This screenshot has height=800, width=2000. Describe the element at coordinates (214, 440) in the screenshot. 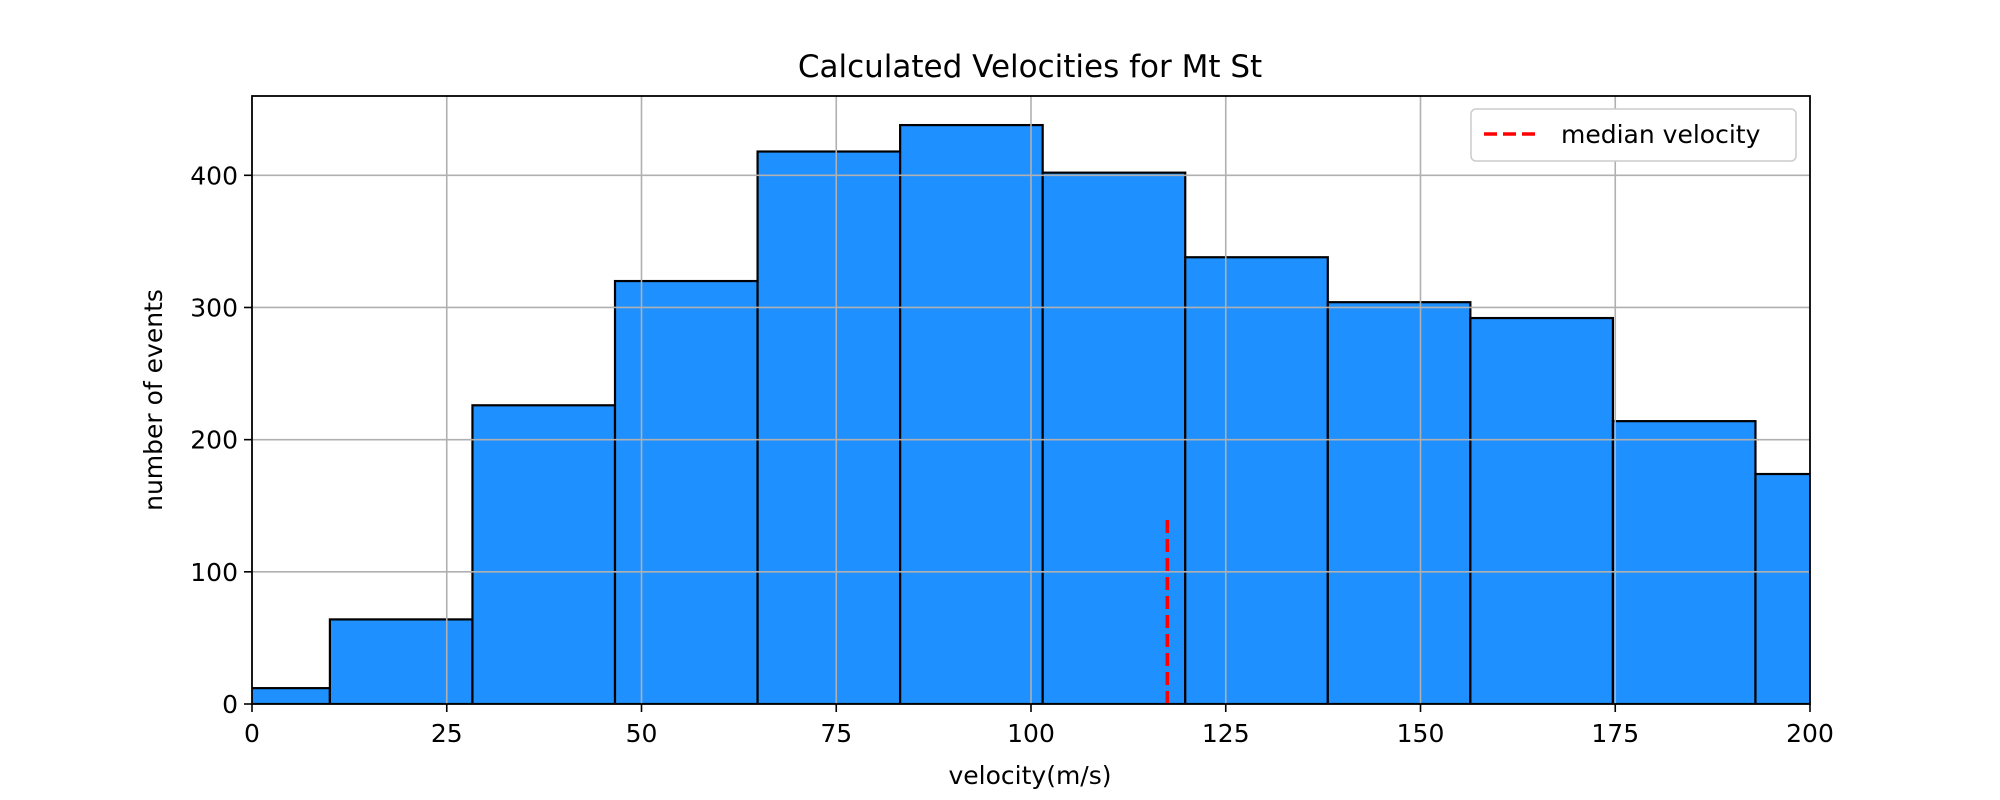

I see `y-tick-label: 200` at that location.